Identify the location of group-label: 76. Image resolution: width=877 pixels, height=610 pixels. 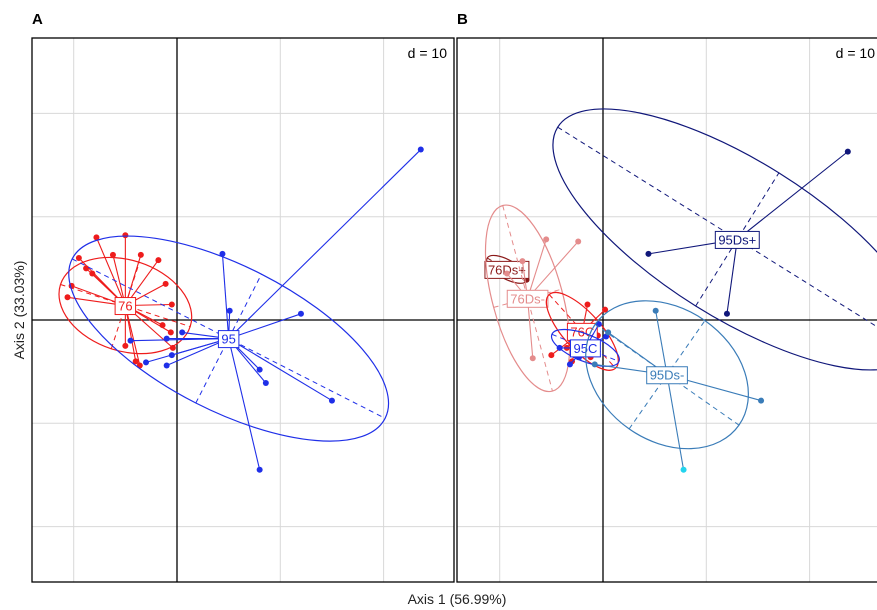
(125, 306).